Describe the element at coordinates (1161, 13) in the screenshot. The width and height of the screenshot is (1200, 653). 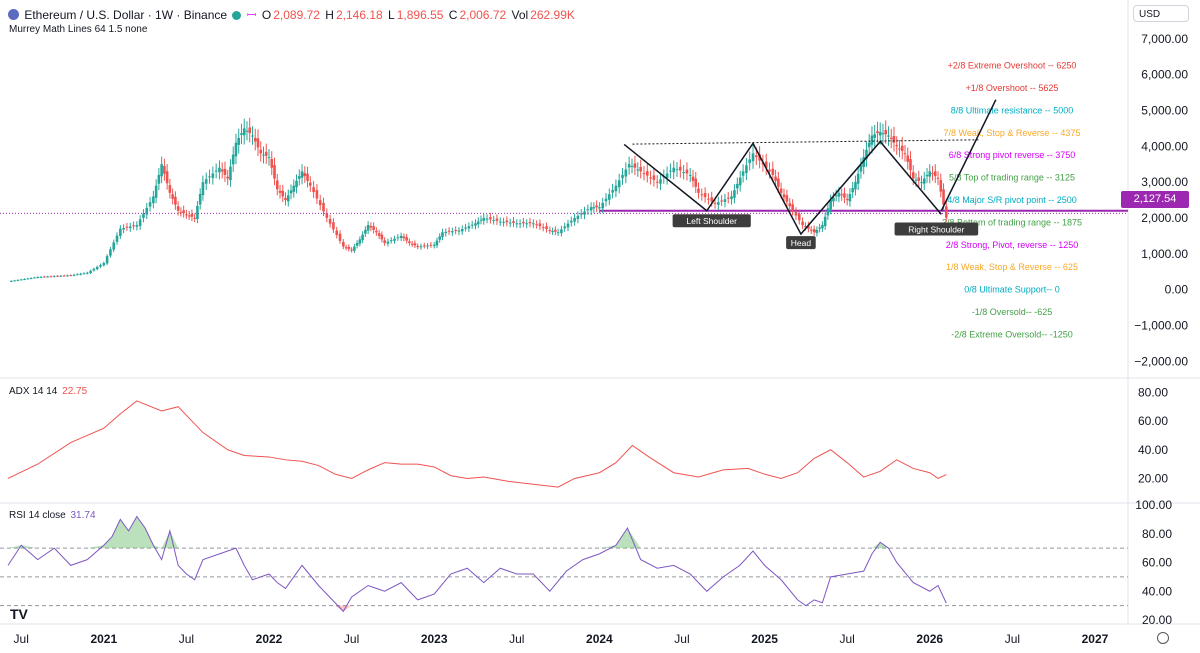
I see `currency-selector: USD` at that location.